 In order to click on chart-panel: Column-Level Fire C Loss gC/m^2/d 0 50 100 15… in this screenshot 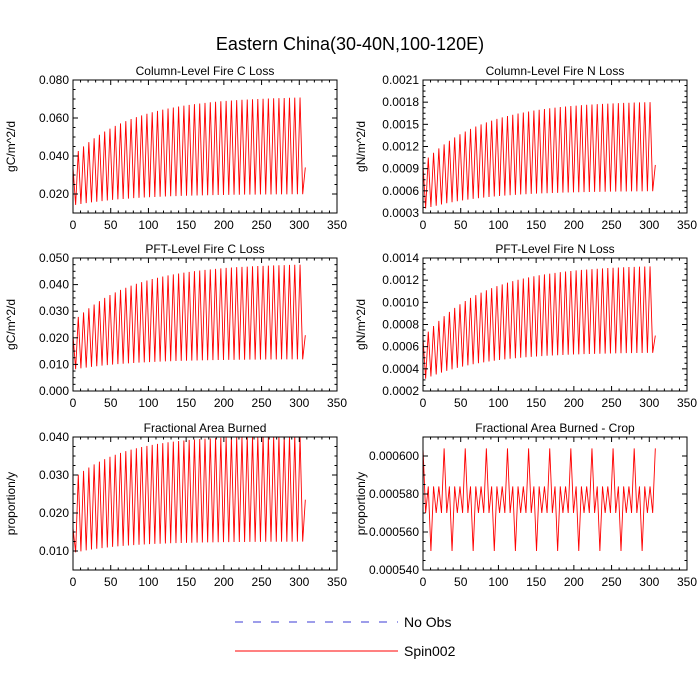, I will do `click(175, 148)`.